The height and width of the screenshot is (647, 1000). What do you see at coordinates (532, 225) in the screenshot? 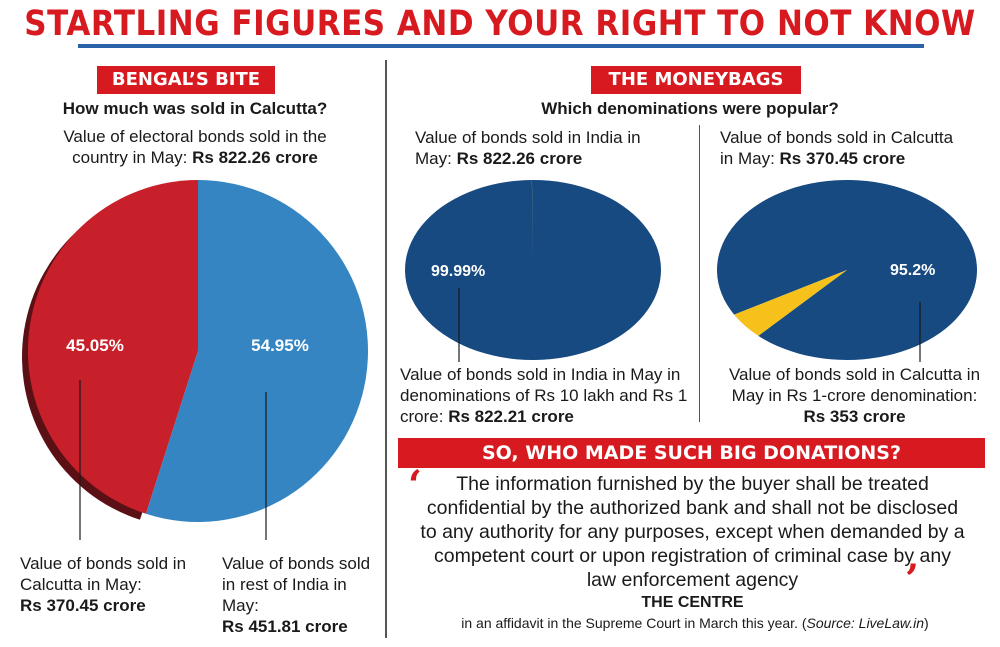
I see `india-other-slice` at bounding box center [532, 225].